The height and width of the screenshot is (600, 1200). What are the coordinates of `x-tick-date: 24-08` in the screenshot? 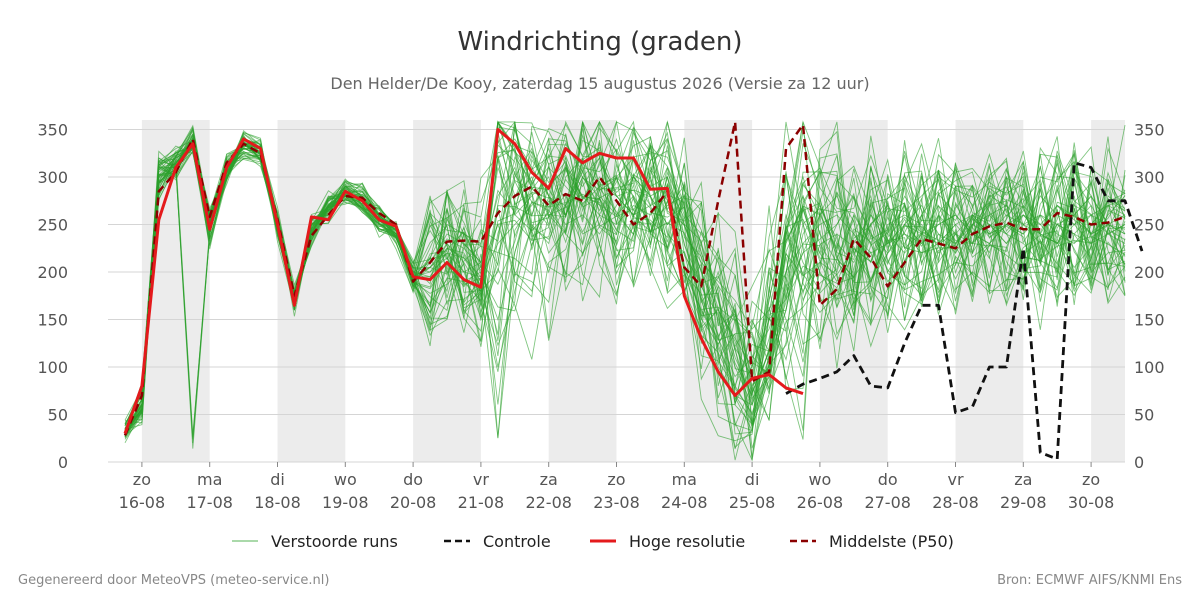 It's located at (684, 502).